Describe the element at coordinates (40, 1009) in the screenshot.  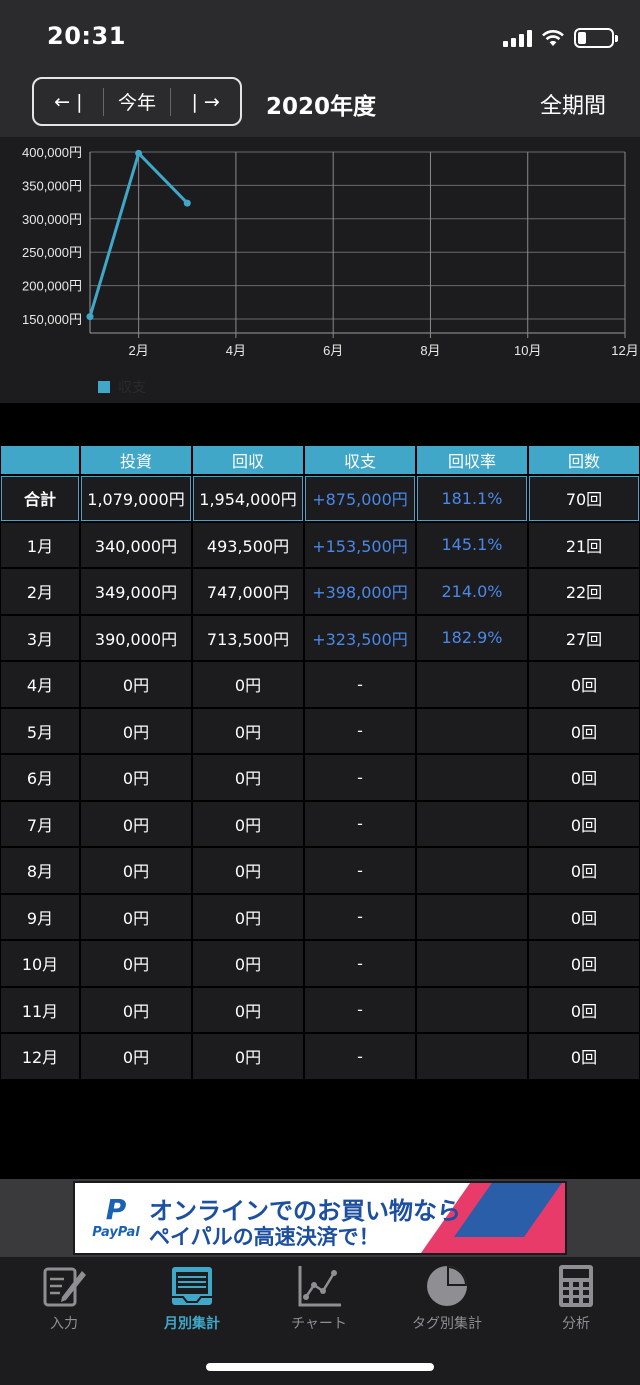
I see `month-label: 11月` at that location.